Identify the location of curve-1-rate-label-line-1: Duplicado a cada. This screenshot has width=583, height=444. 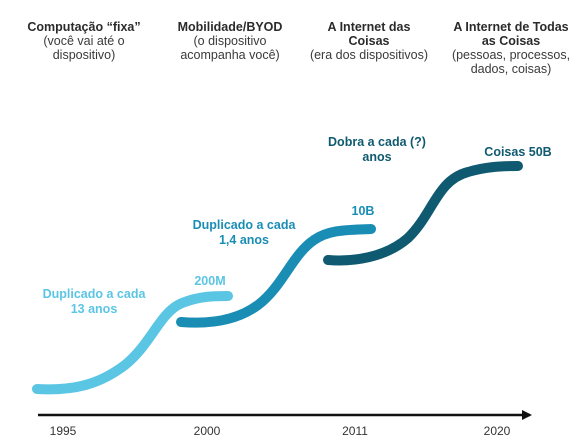
(95, 294).